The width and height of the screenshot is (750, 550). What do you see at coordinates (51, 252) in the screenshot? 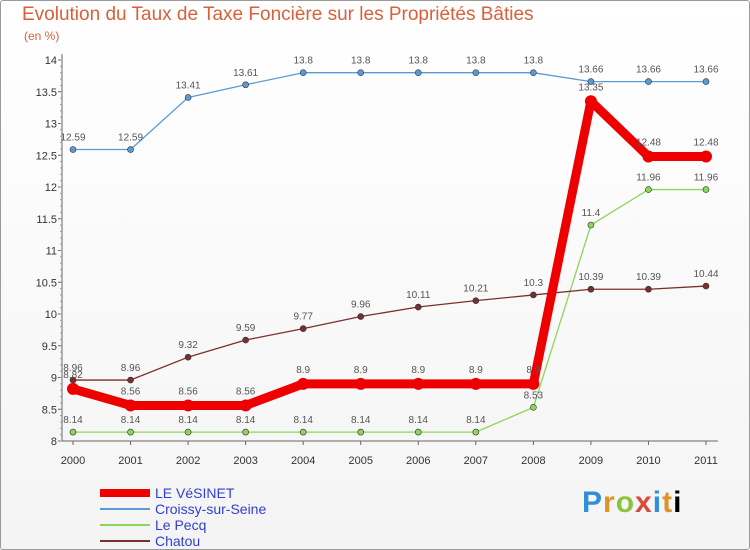
I see `y-tick-label: 11` at bounding box center [51, 252].